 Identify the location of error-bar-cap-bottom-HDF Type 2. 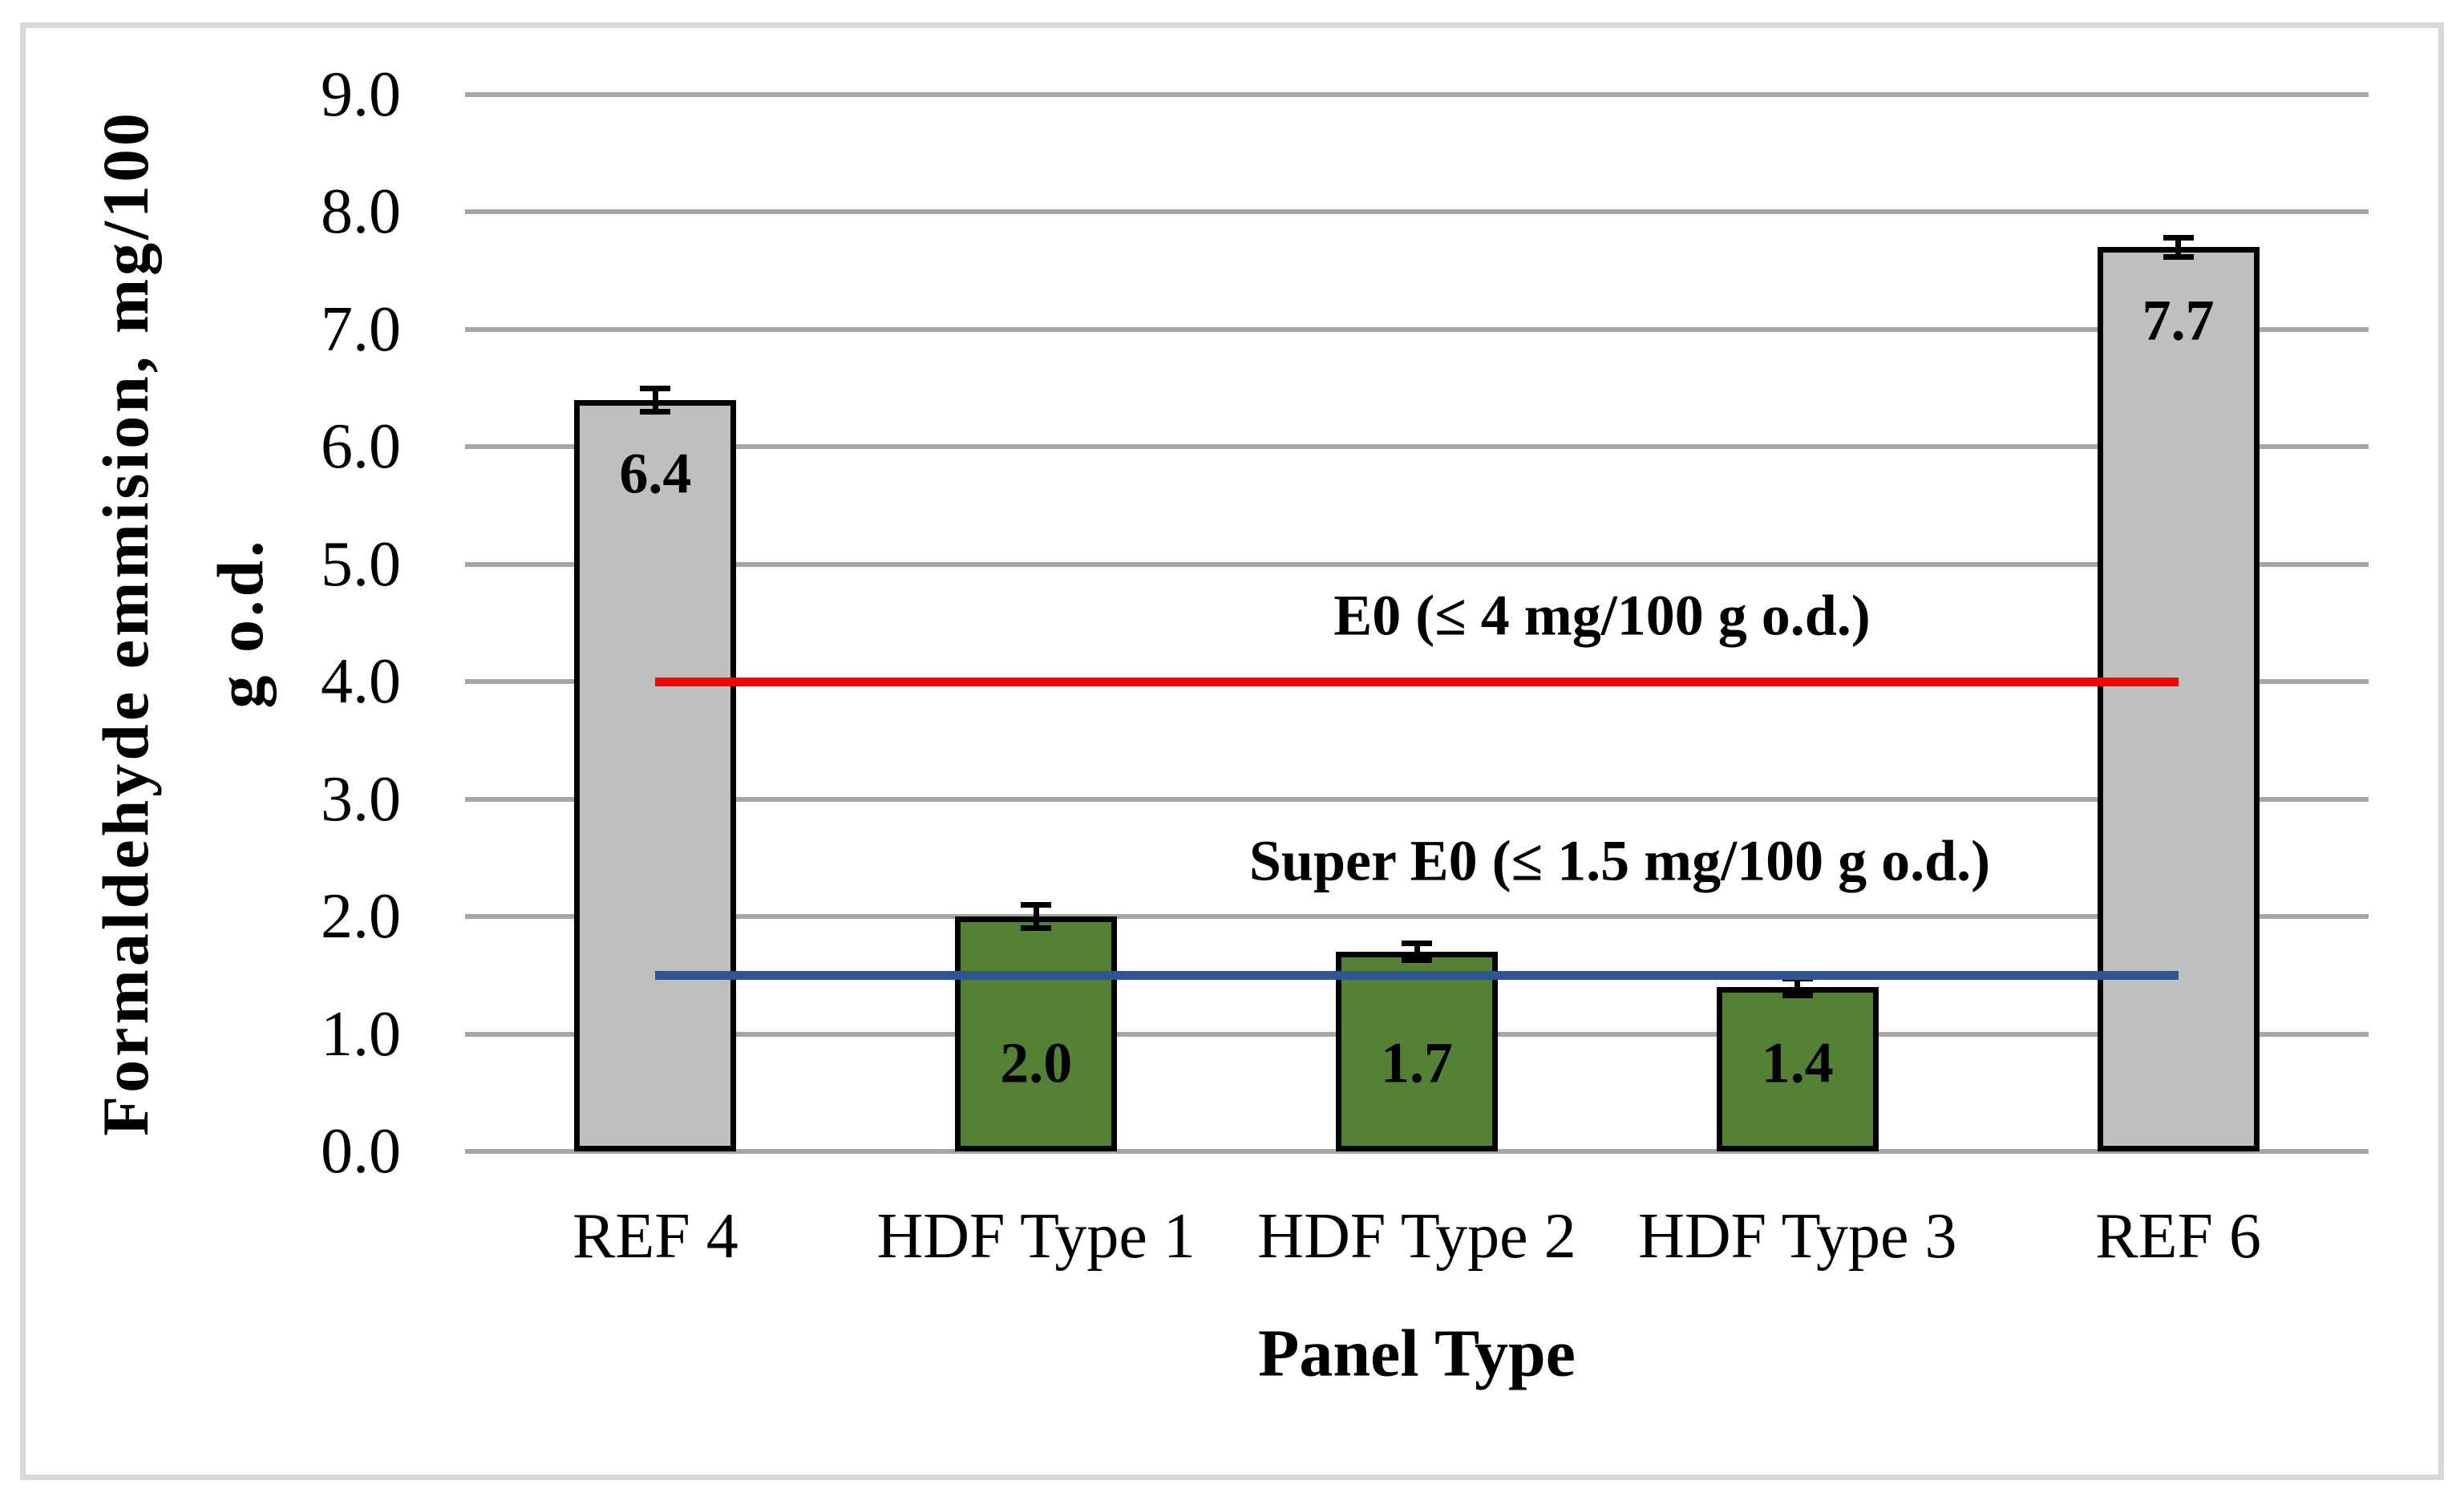
(1417, 960).